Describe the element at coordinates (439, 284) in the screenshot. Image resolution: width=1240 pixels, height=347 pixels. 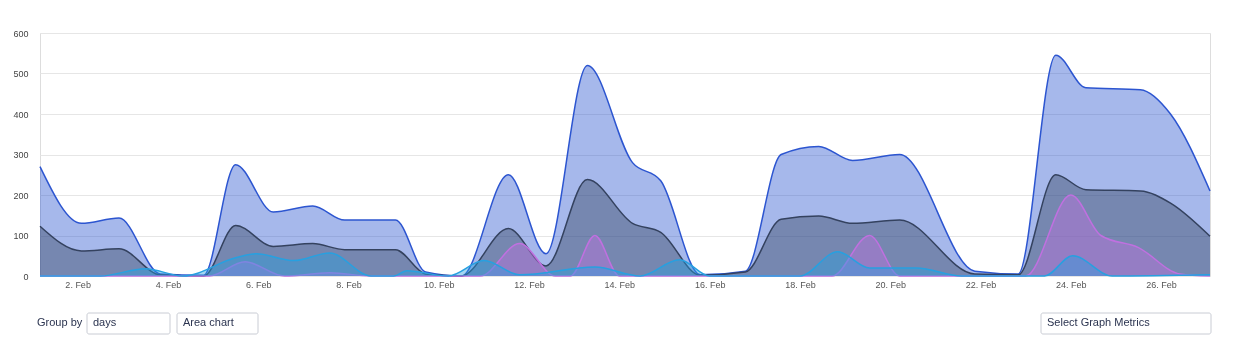
I see `x-tick-label: 10. Feb` at that location.